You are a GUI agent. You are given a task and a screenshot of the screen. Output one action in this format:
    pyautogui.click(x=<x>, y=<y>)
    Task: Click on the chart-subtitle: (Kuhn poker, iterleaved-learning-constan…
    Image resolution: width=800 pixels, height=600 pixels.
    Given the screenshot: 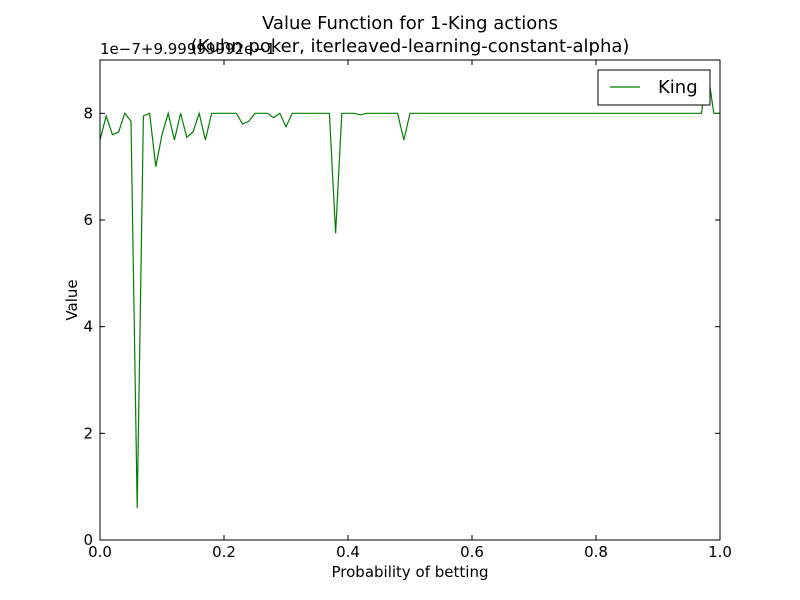 What is the action you would take?
    pyautogui.click(x=410, y=46)
    